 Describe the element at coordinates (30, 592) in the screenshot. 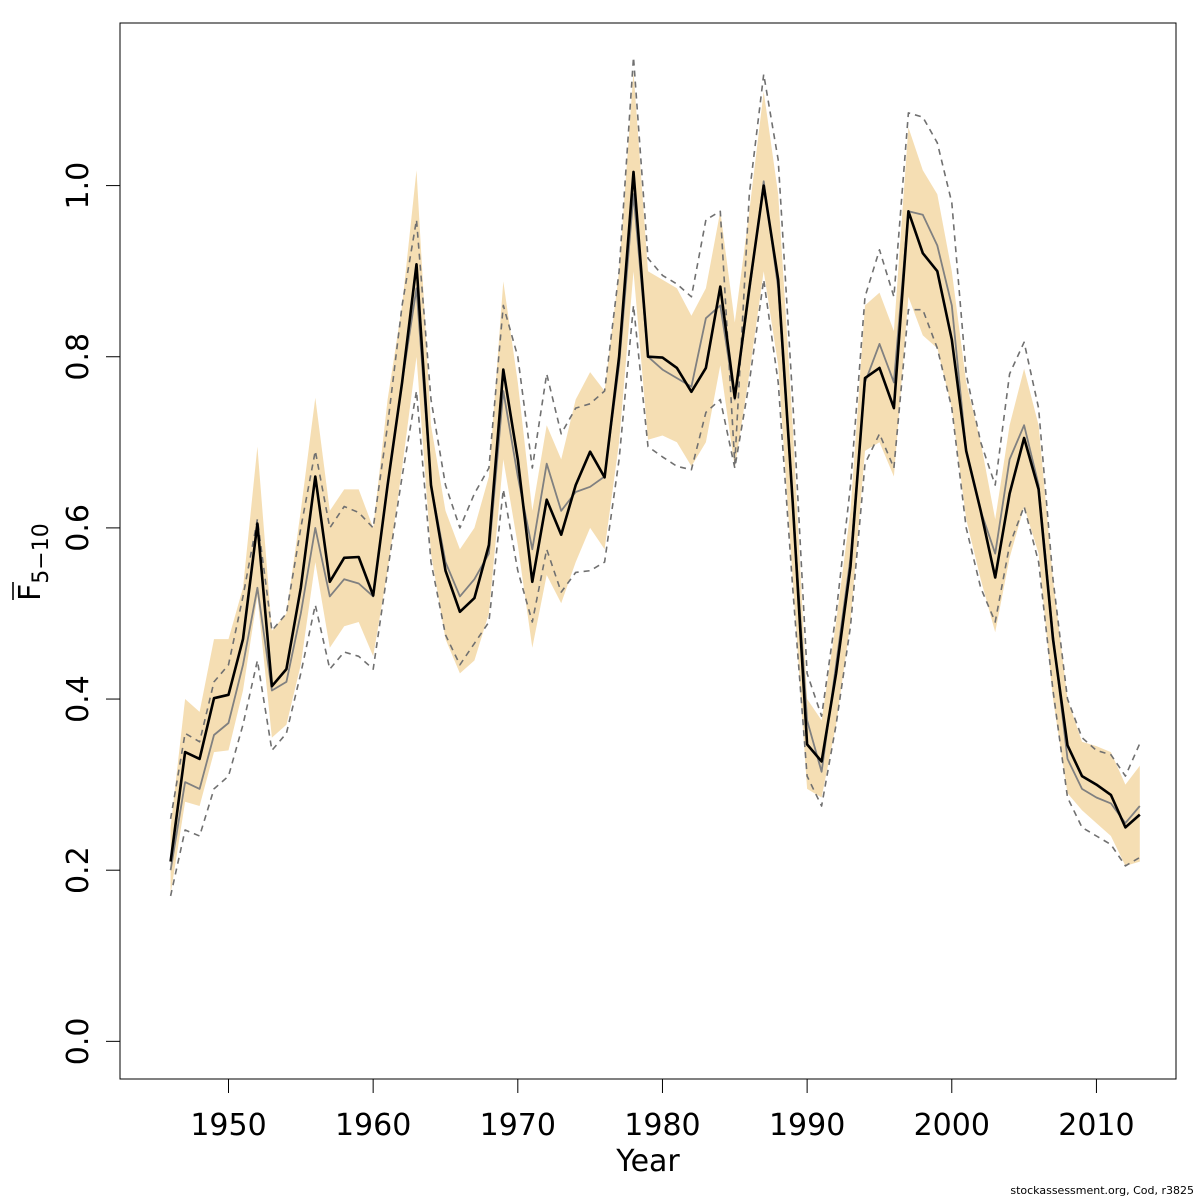

I see `y-axis-title-main: F` at that location.